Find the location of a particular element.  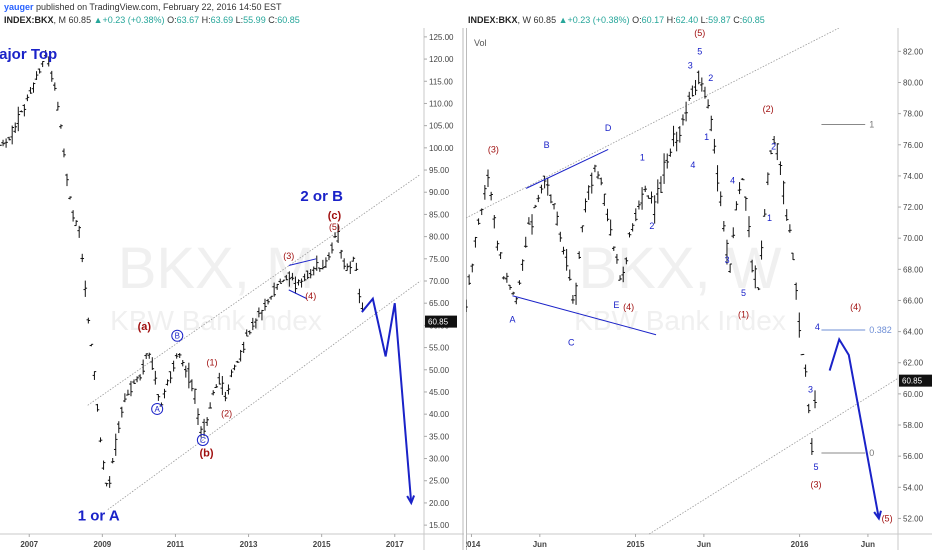

price-tick: 66.00 is located at coordinates (911, 300).